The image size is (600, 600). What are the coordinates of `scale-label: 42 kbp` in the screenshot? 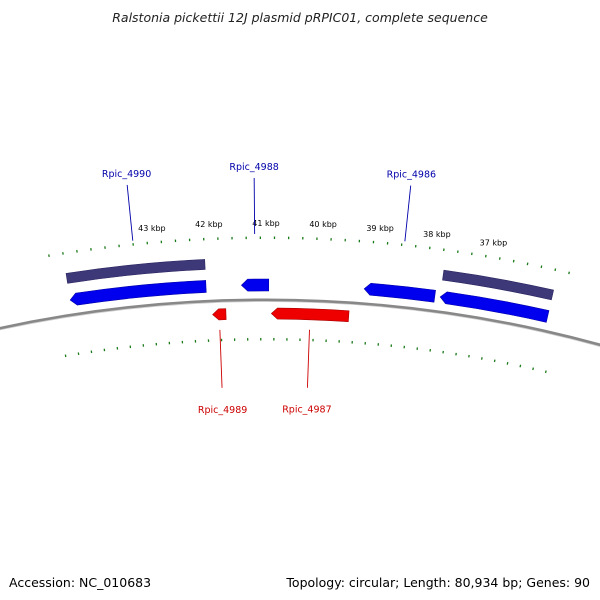 It's located at (209, 224).